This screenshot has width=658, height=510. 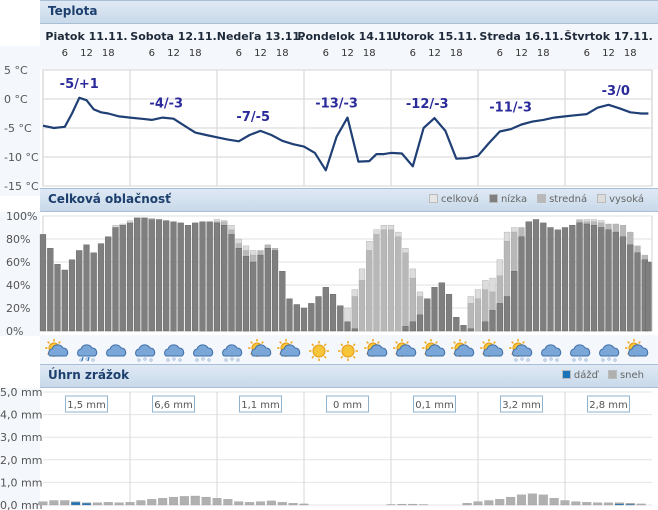 I want to click on daily-total-label: 3,2 mm, so click(x=521, y=405).